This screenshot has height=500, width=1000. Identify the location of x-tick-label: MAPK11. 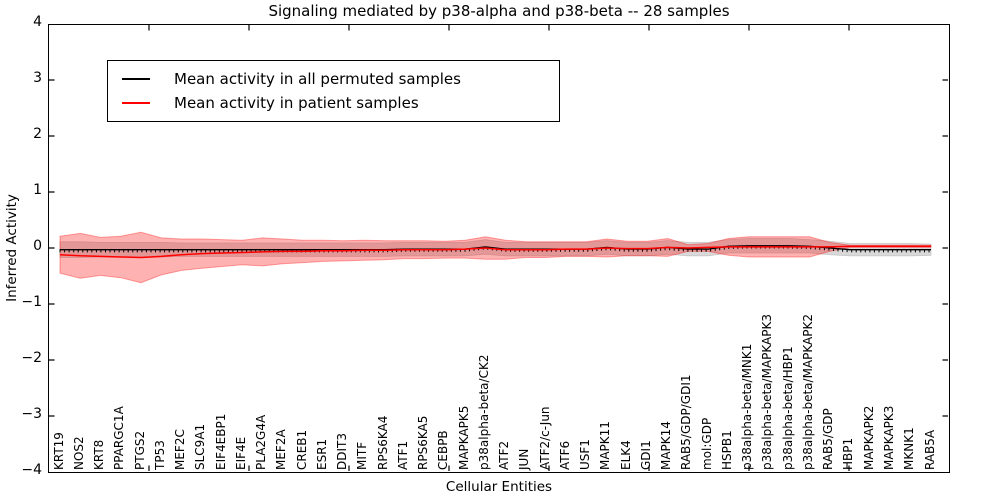
(605, 445).